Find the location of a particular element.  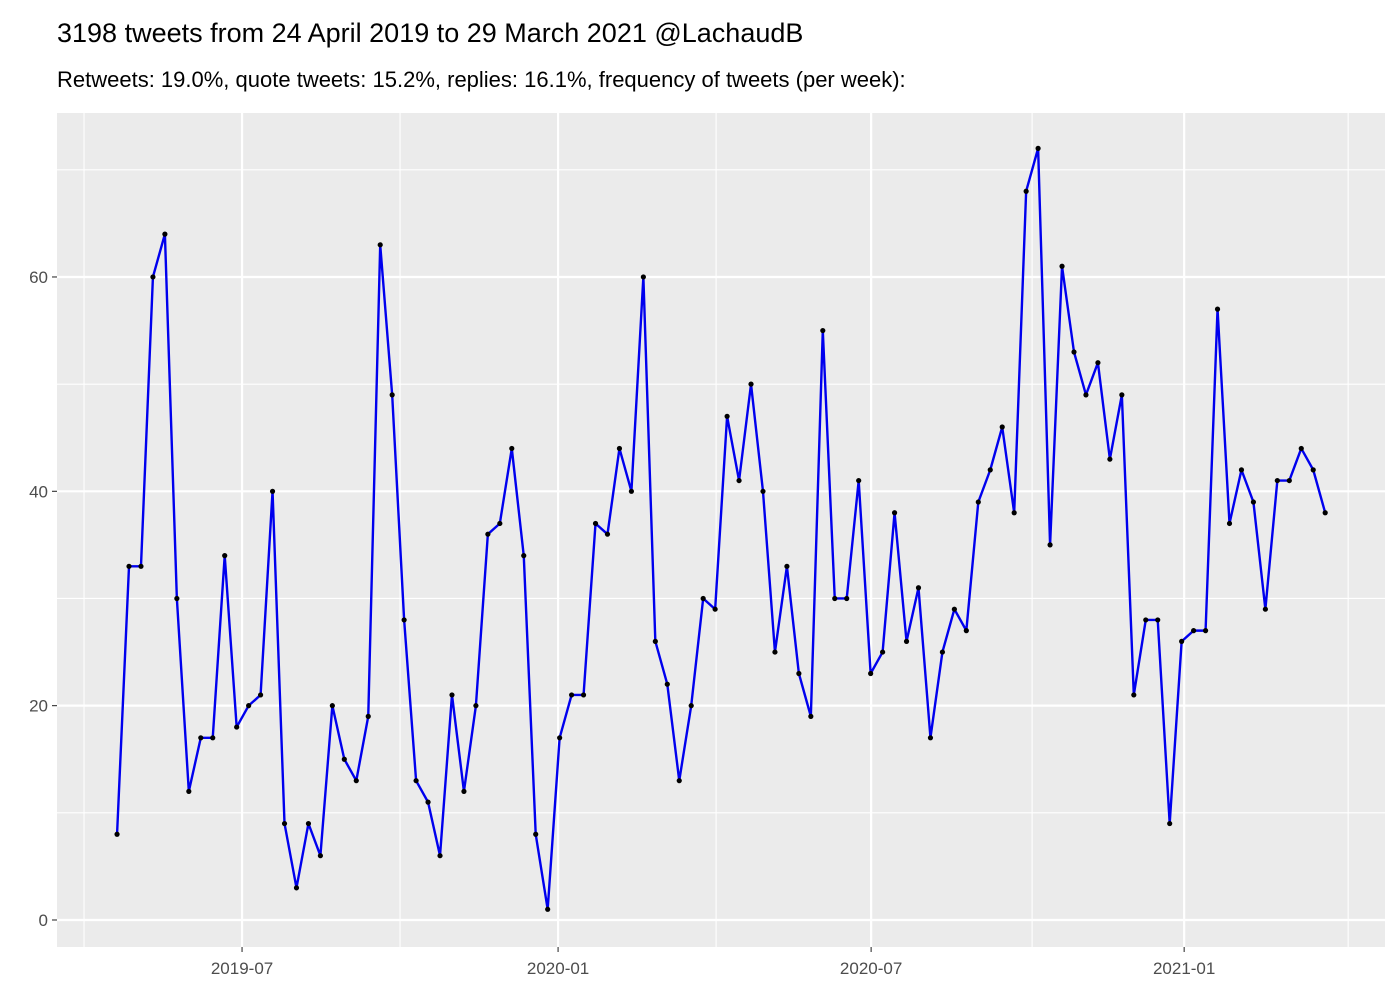

y-tick-label: 40 is located at coordinates (38, 491).